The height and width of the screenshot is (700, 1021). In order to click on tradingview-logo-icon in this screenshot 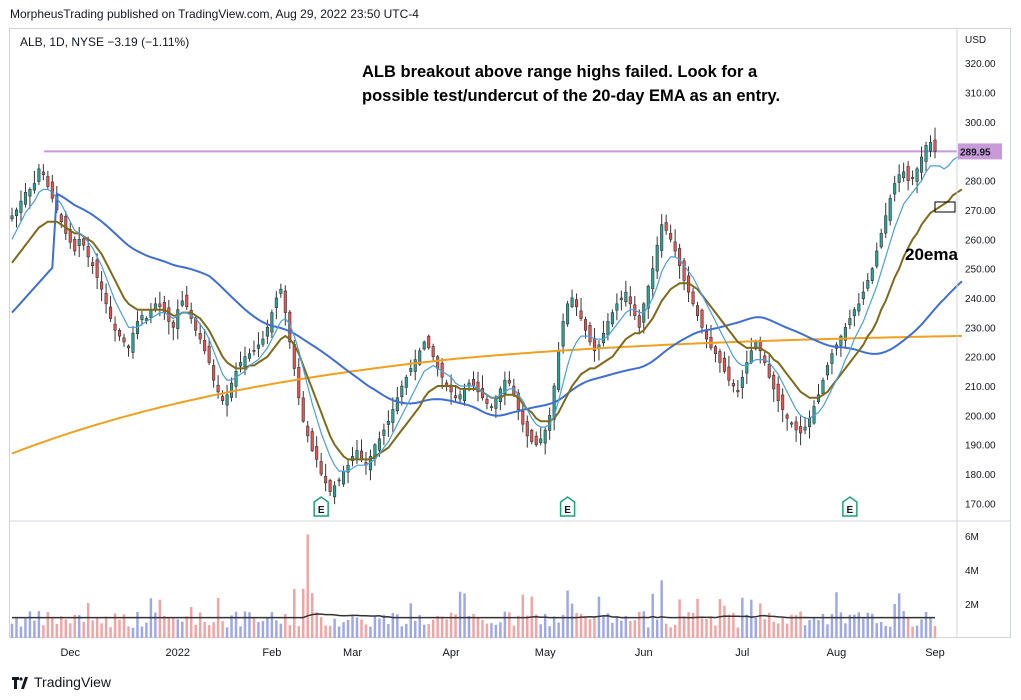, I will do `click(20, 682)`.